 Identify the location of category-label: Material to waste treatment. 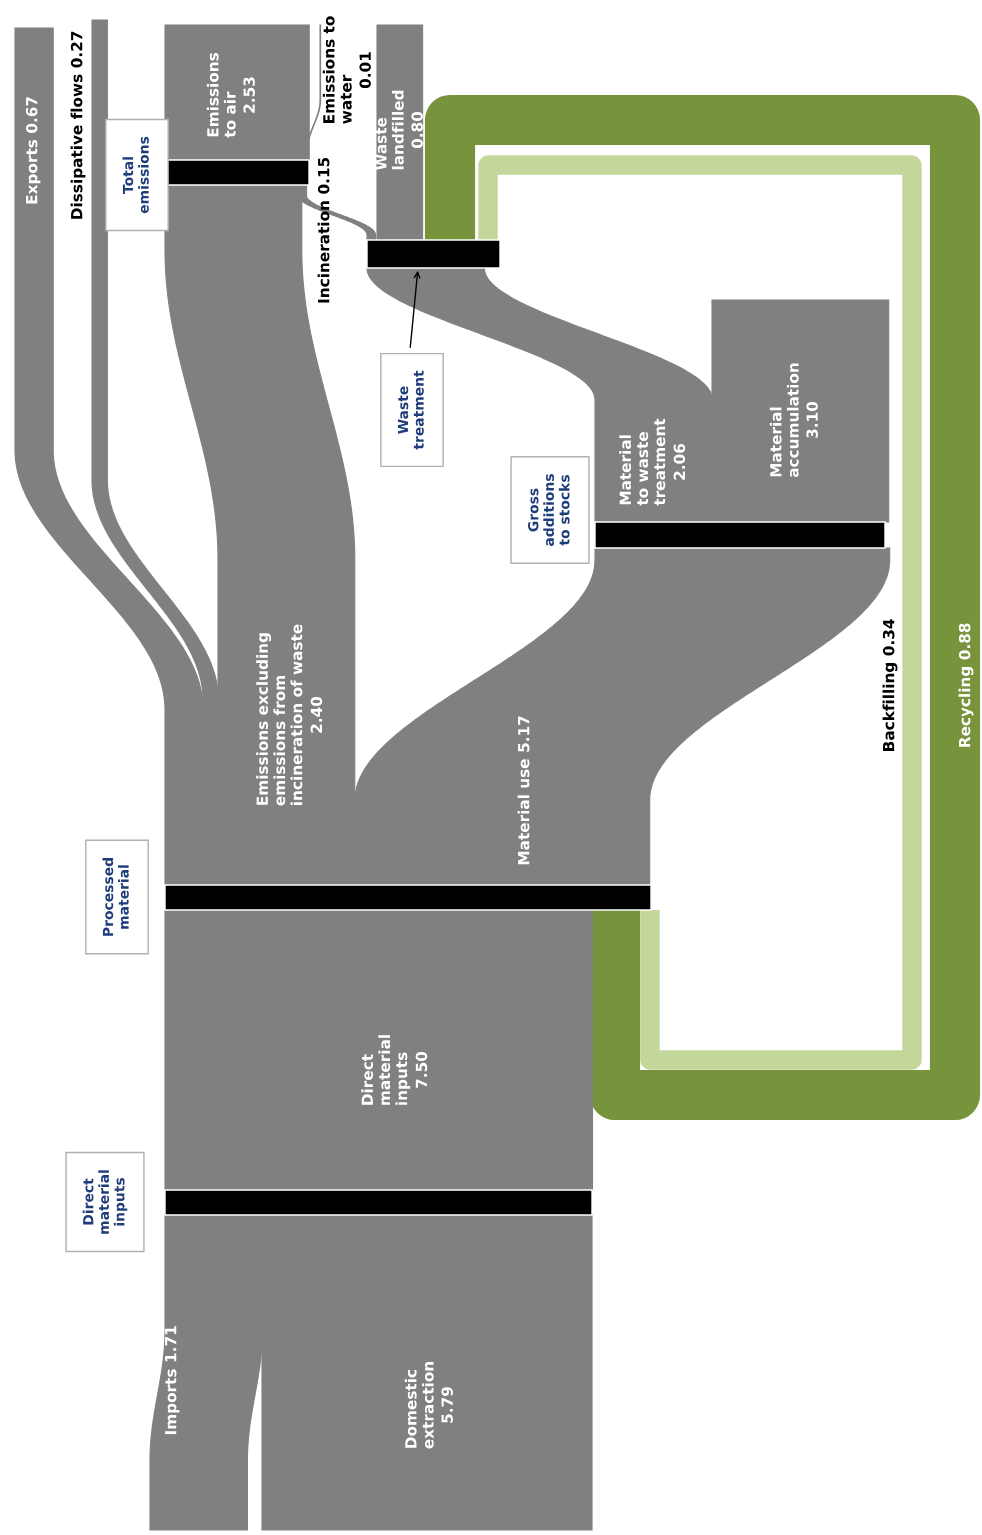
(642, 462).